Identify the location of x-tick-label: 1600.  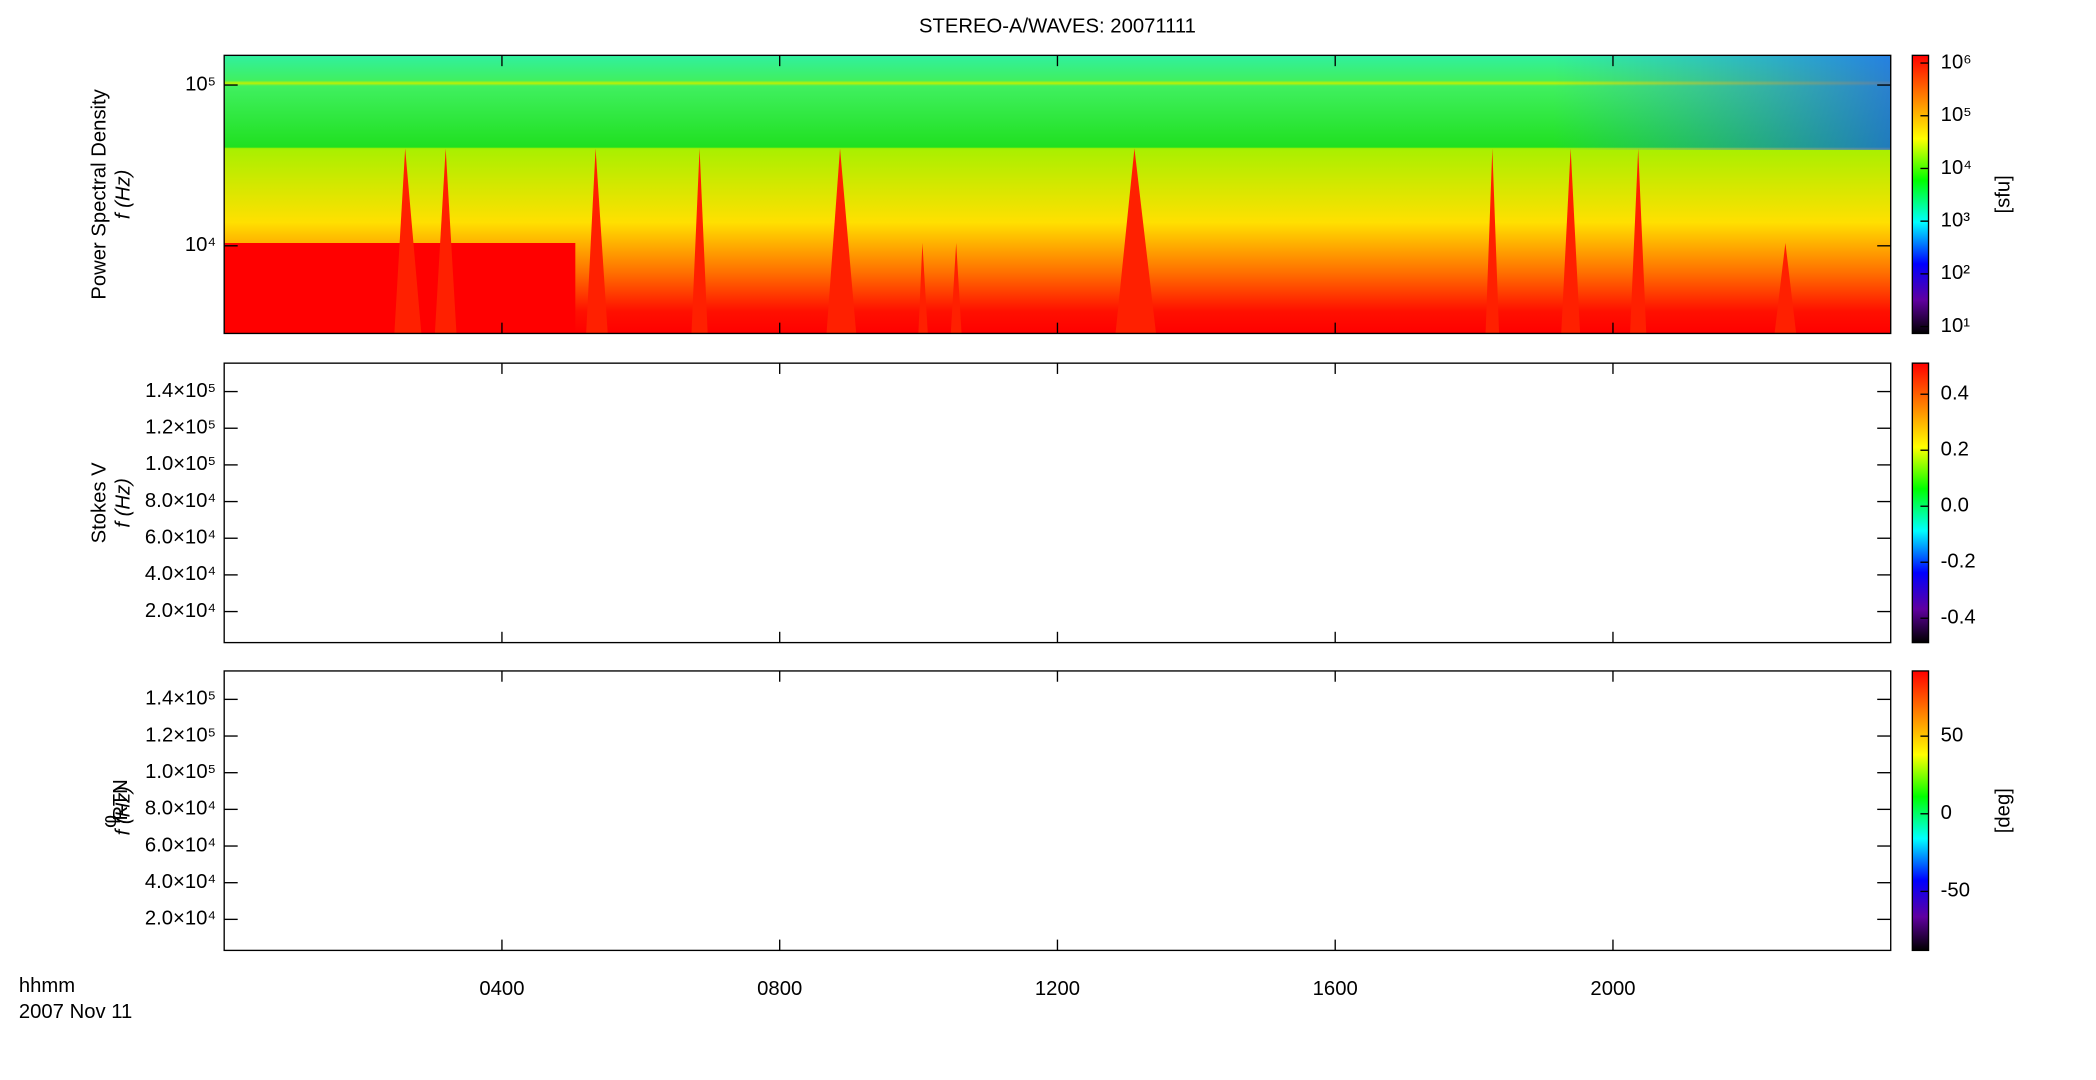
(1335, 989).